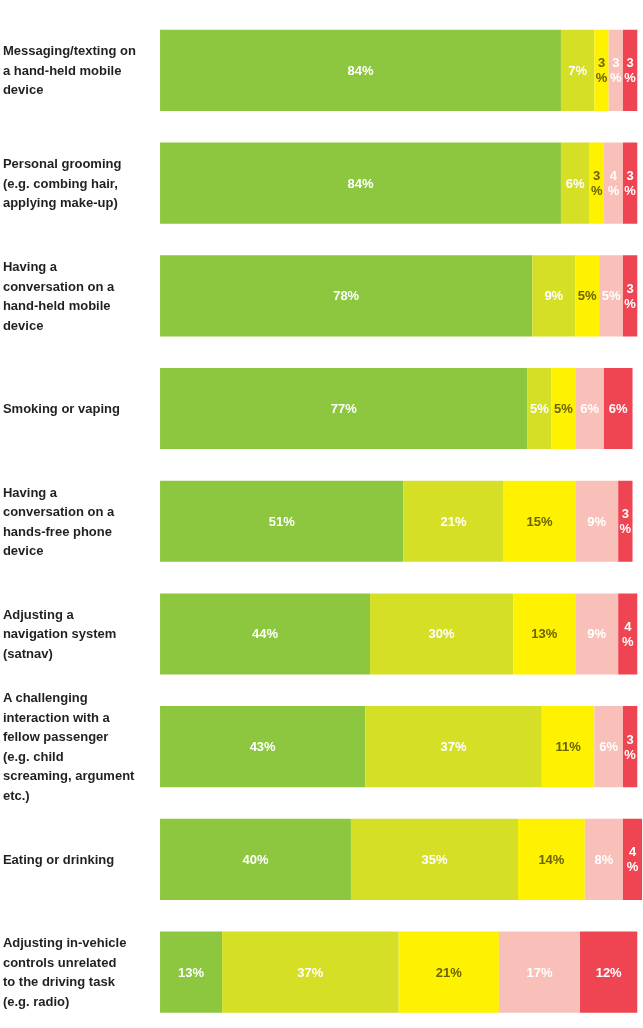  What do you see at coordinates (62, 183) in the screenshot?
I see `y-tick-label: Personal grooming (e.g. combing hair, applying make-up)` at bounding box center [62, 183].